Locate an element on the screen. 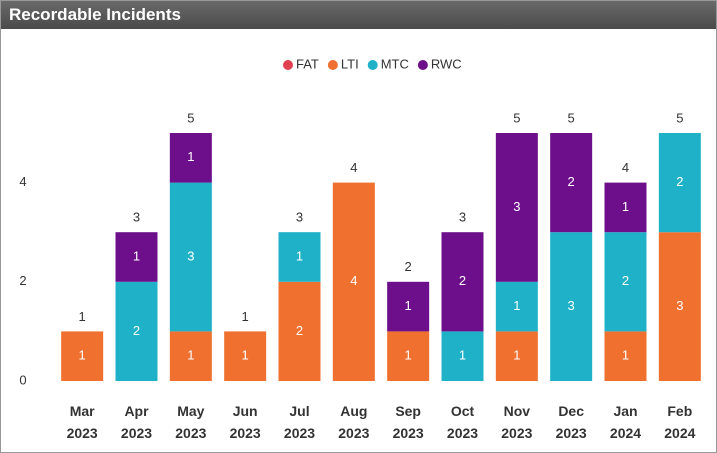 This screenshot has width=717, height=453. segment-label: 4 is located at coordinates (353, 280).